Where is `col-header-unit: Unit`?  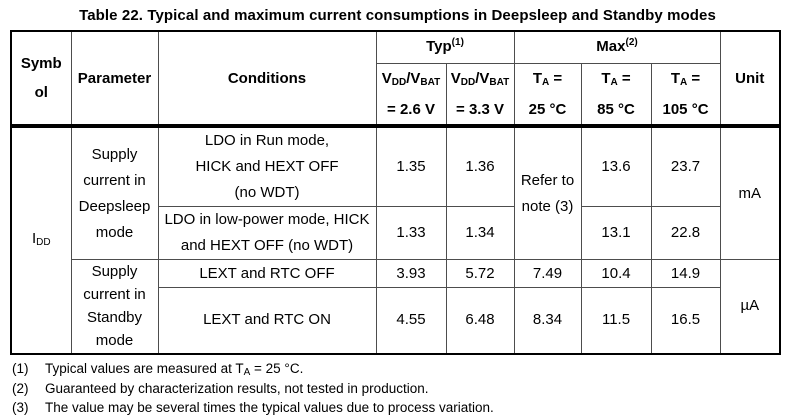 col-header-unit: Unit is located at coordinates (750, 79).